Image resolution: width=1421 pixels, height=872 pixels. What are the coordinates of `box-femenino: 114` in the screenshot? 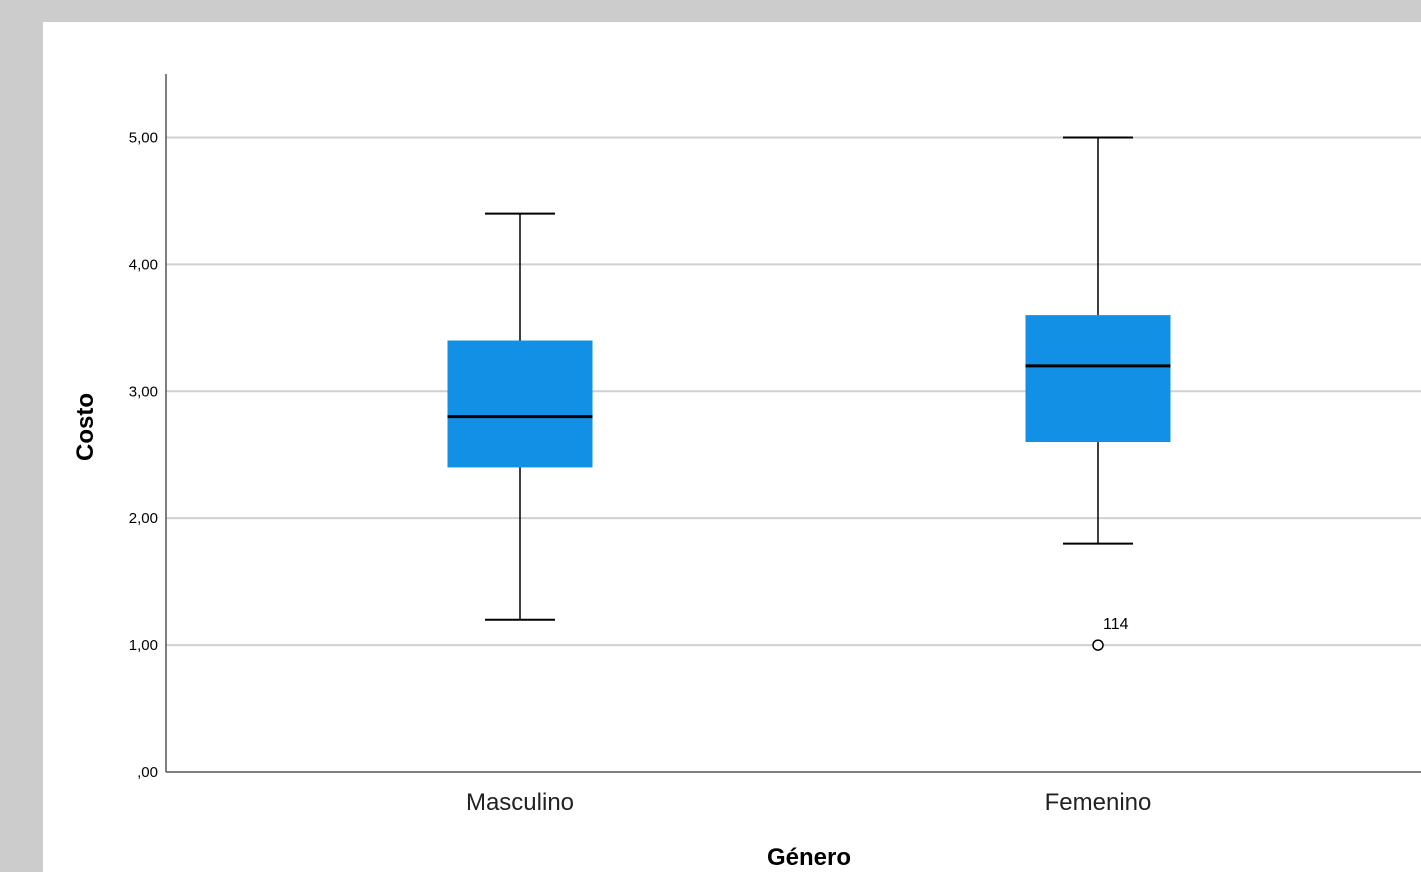 It's located at (1098, 393).